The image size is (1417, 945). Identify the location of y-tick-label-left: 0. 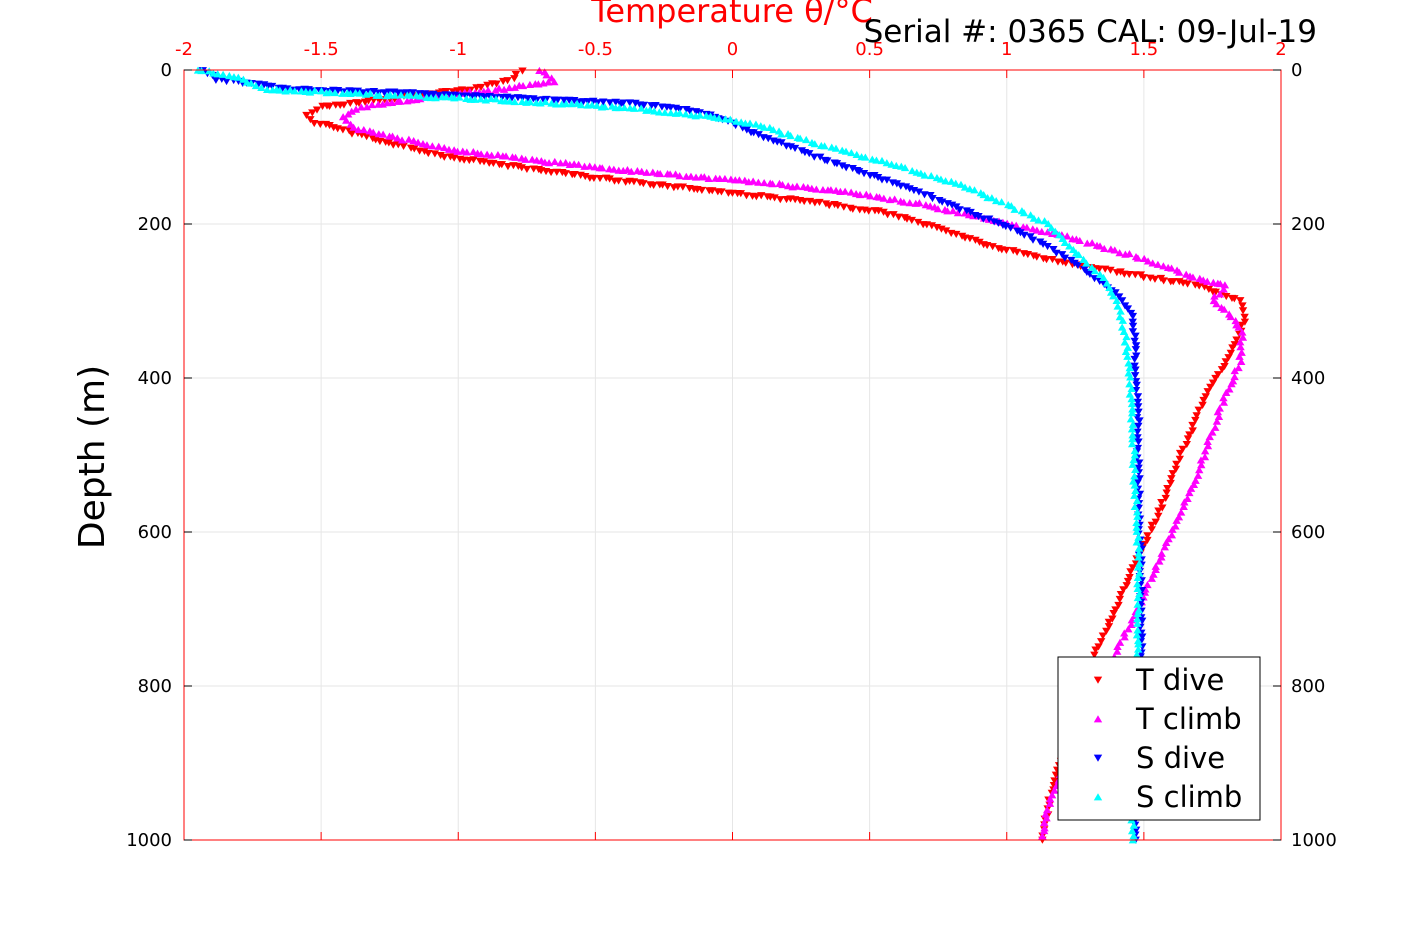
(166, 70).